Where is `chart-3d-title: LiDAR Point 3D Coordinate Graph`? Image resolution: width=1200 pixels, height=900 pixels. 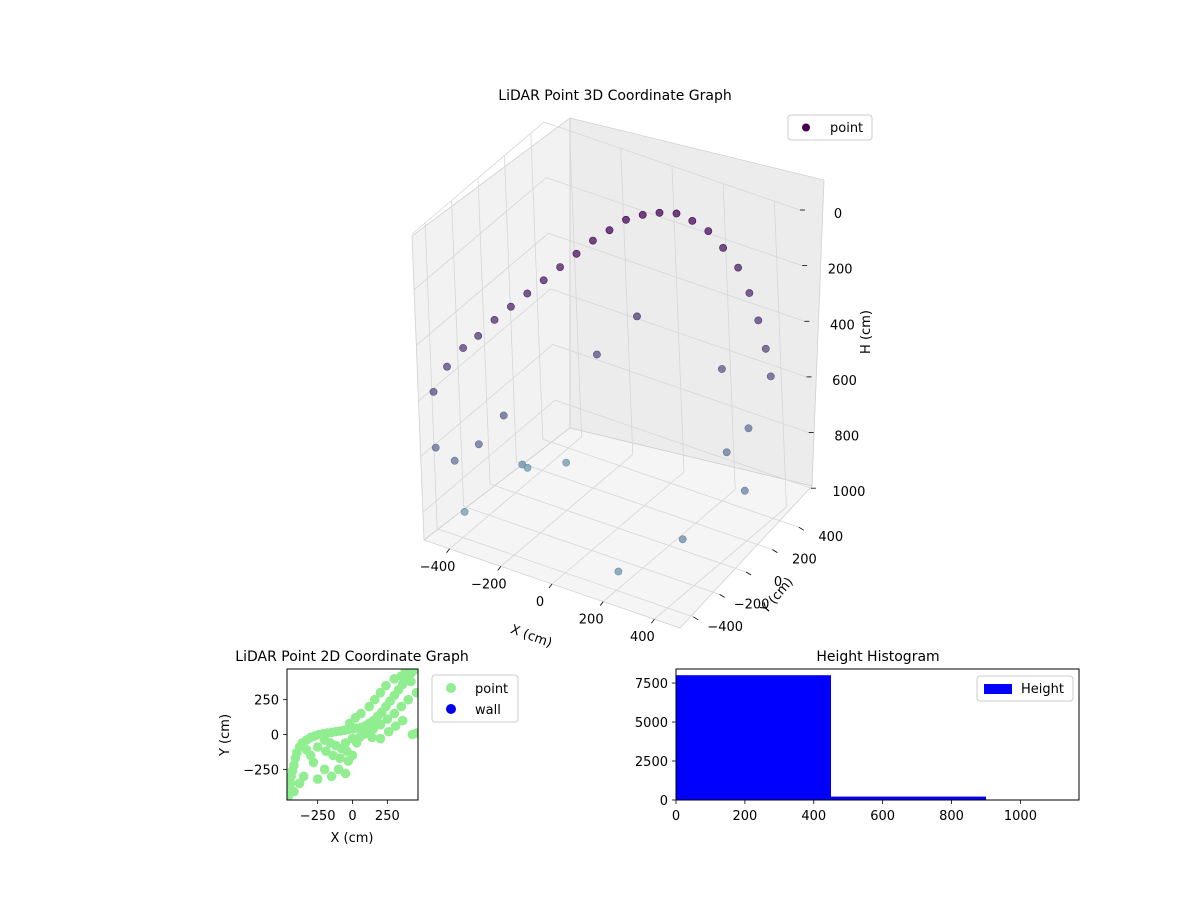 chart-3d-title: LiDAR Point 3D Coordinate Graph is located at coordinates (614, 96).